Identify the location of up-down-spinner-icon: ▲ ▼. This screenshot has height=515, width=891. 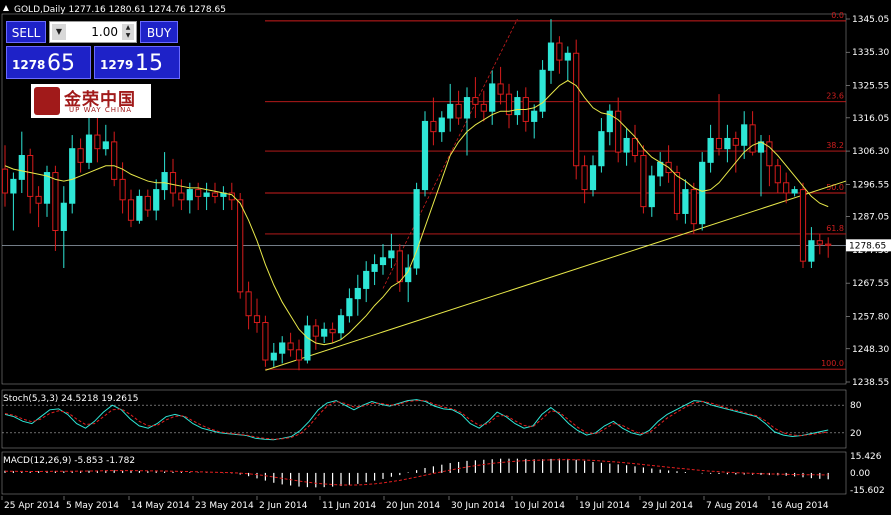
(128, 32).